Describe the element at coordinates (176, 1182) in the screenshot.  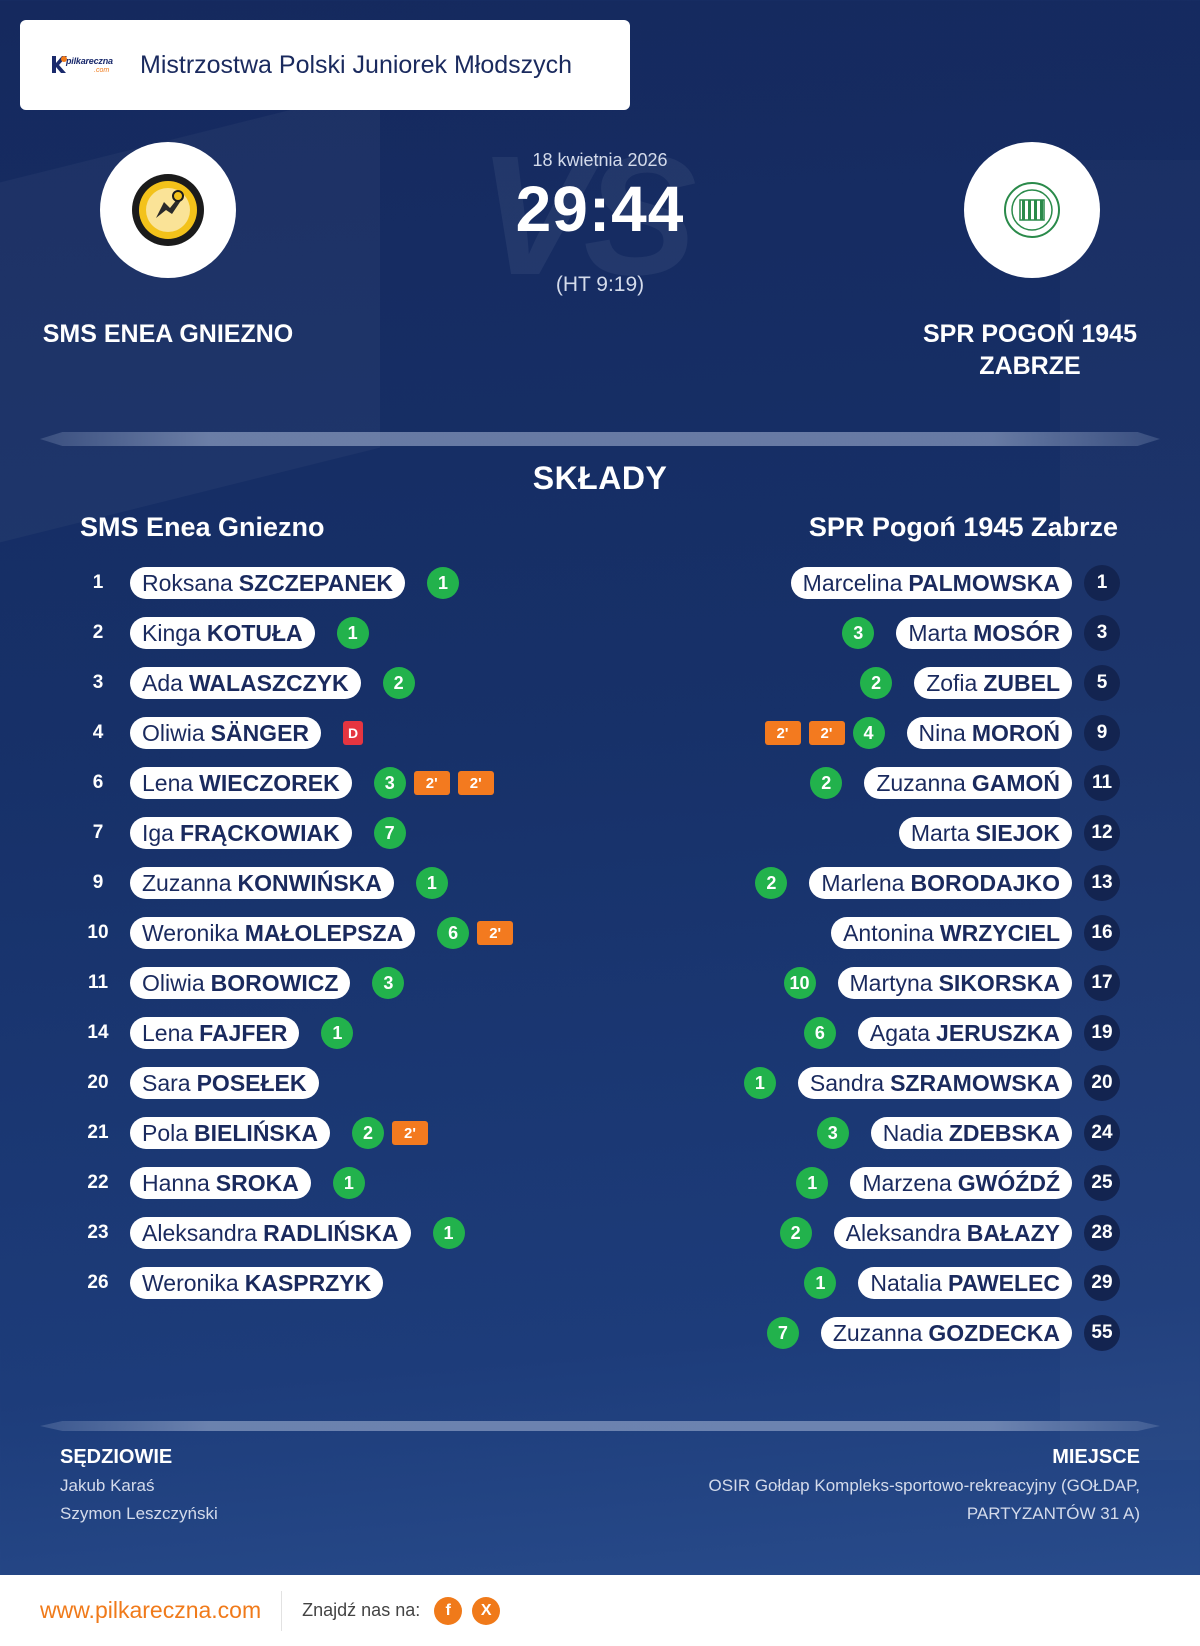
I see `player-first-name: Hanna` at that location.